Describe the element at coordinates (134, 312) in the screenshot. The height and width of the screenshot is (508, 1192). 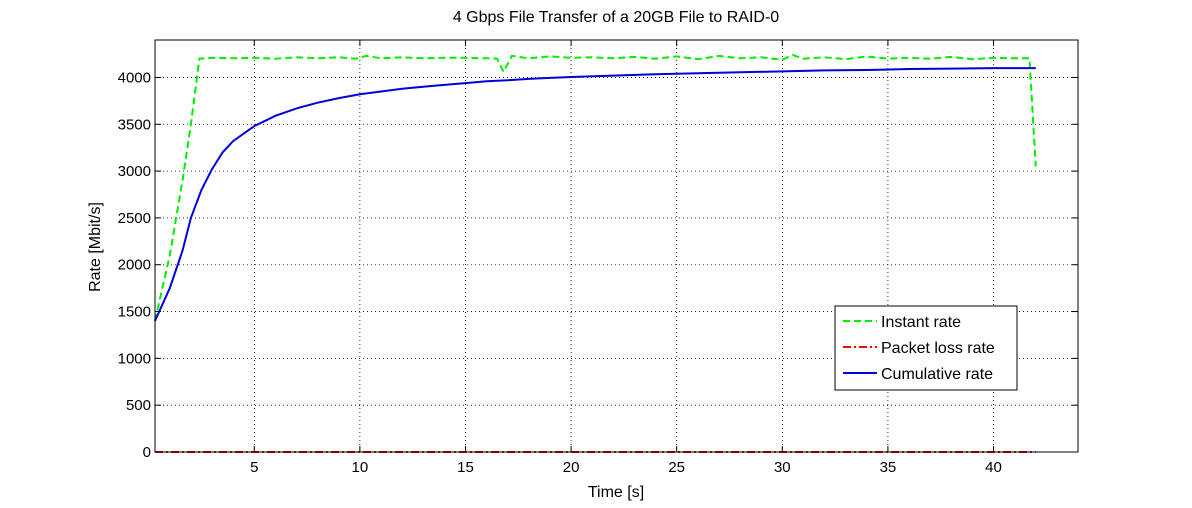
I see `y-tick-label: 1500` at that location.